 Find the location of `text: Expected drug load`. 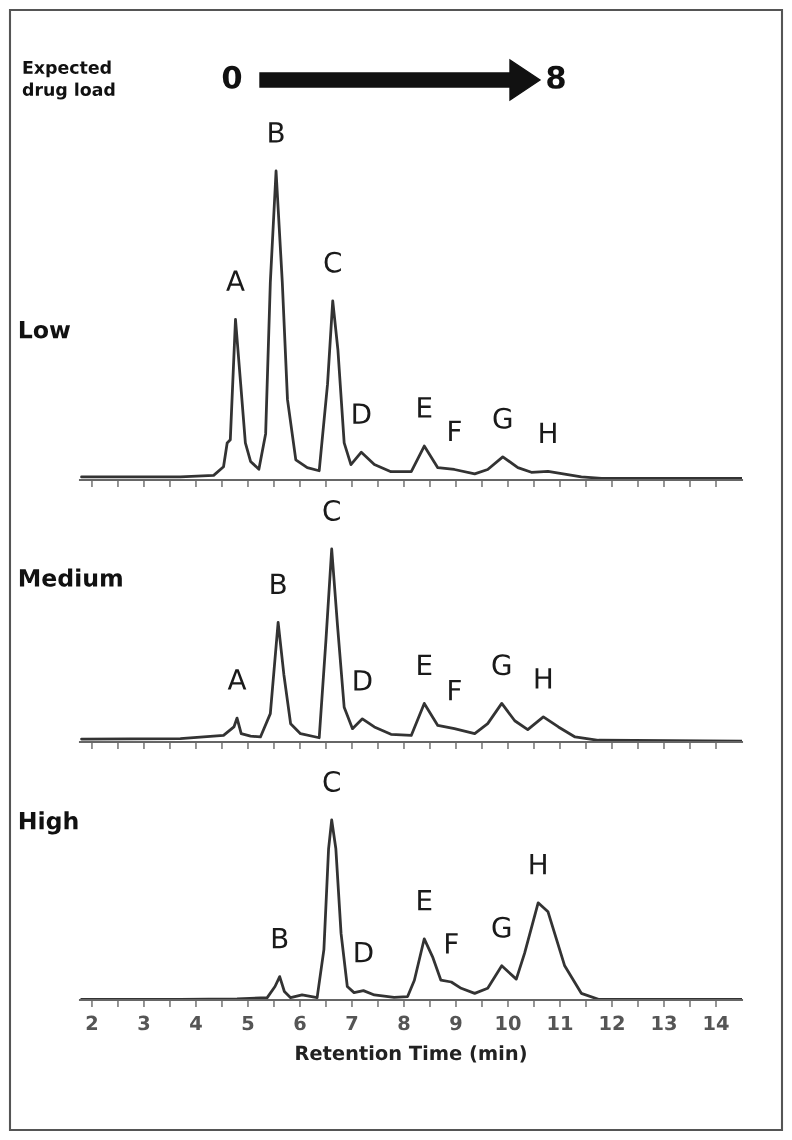

text: Expected drug load is located at coordinates (68, 80).